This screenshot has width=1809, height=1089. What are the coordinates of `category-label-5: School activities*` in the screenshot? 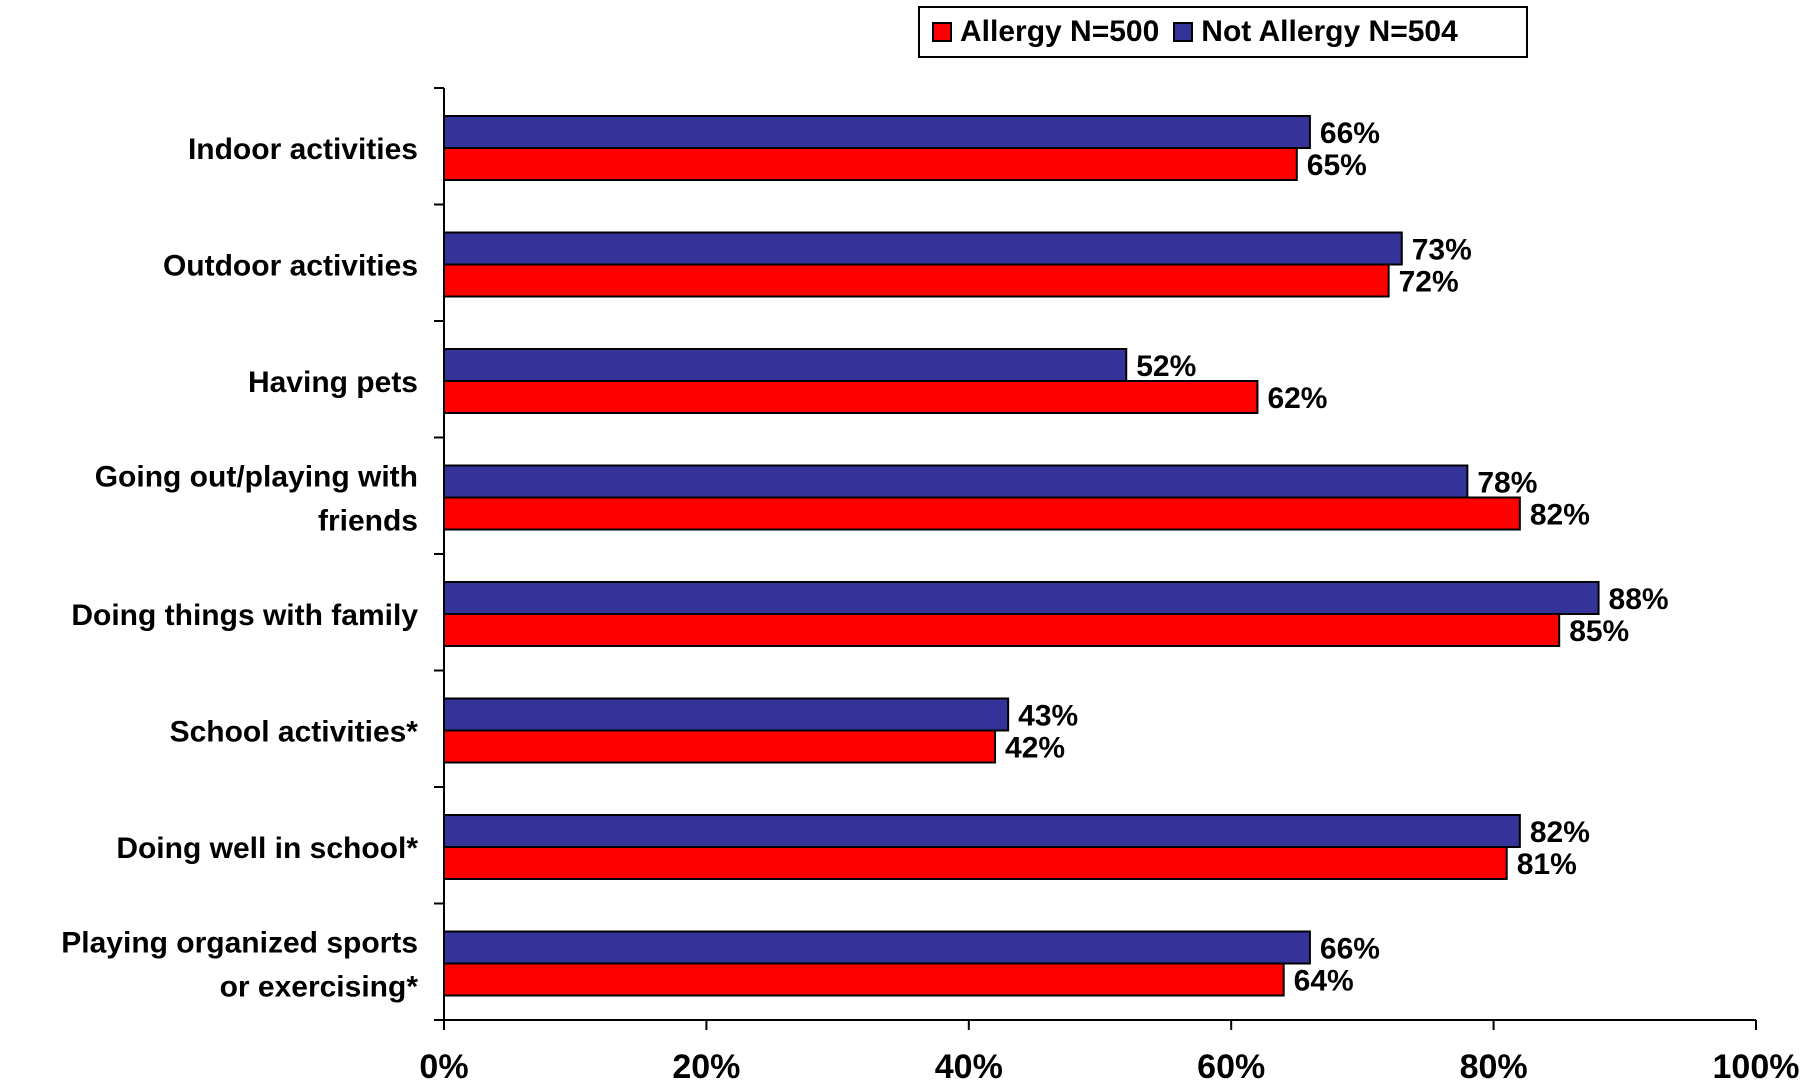 It's located at (294, 732).